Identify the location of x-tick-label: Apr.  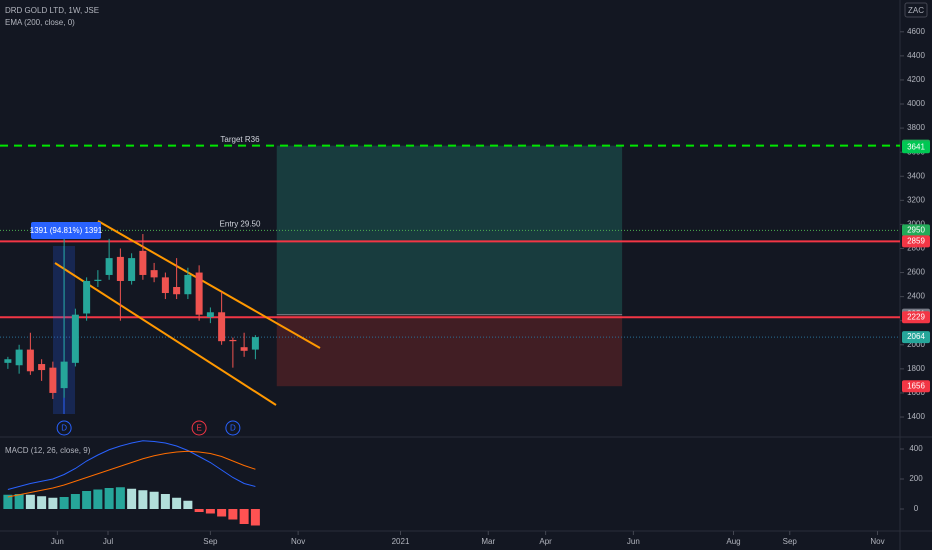
(545, 541).